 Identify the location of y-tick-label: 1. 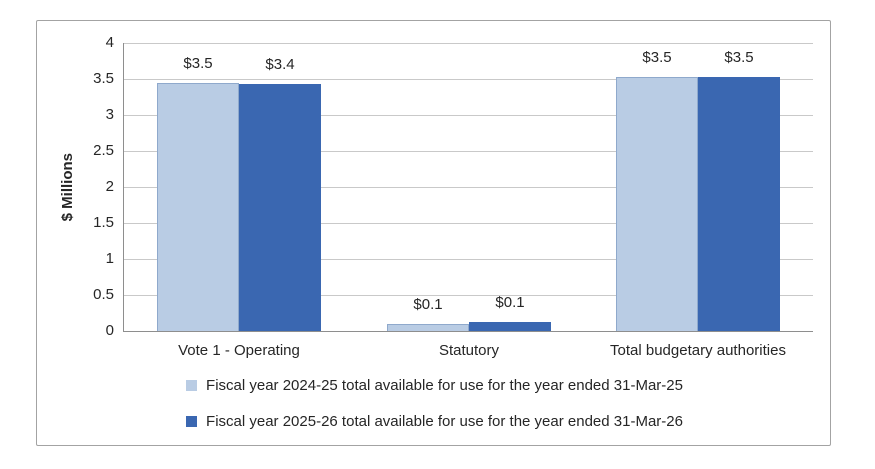
(109, 258).